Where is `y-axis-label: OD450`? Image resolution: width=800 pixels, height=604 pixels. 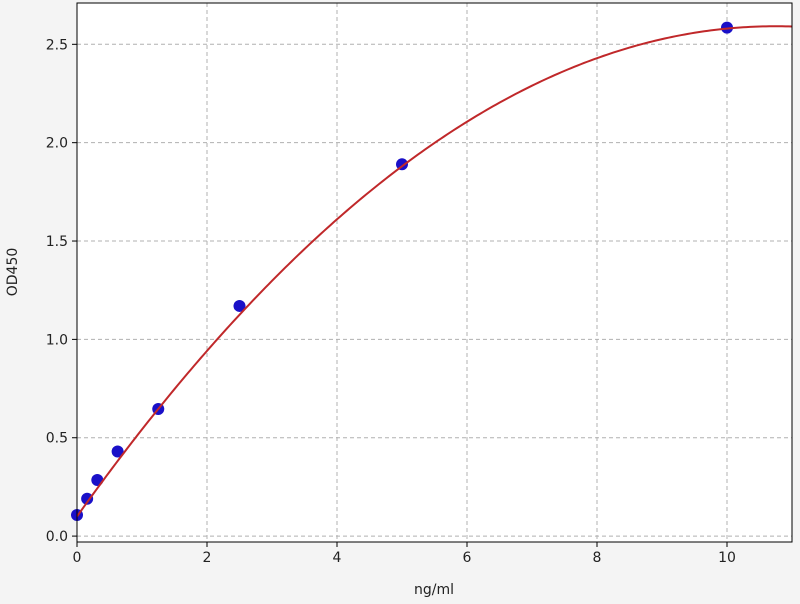 y-axis-label: OD450 is located at coordinates (13, 272).